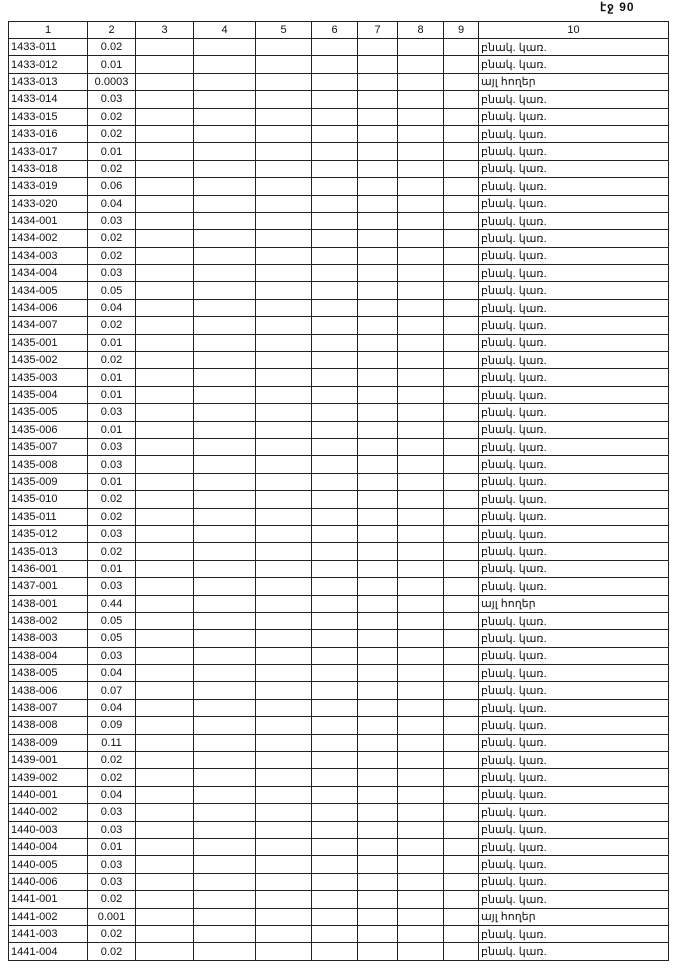  Describe the element at coordinates (338, 829) in the screenshot. I see `table-row: 1440-003 0.03 բնակ. կառ.` at that location.